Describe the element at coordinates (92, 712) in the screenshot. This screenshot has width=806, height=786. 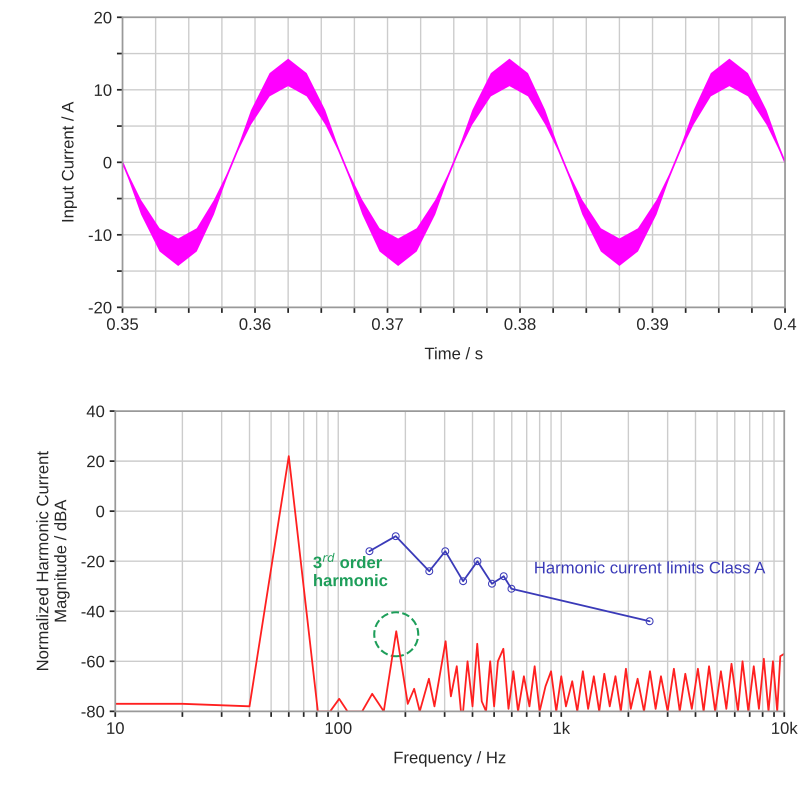
I see `y-tick-label: -80` at that location.